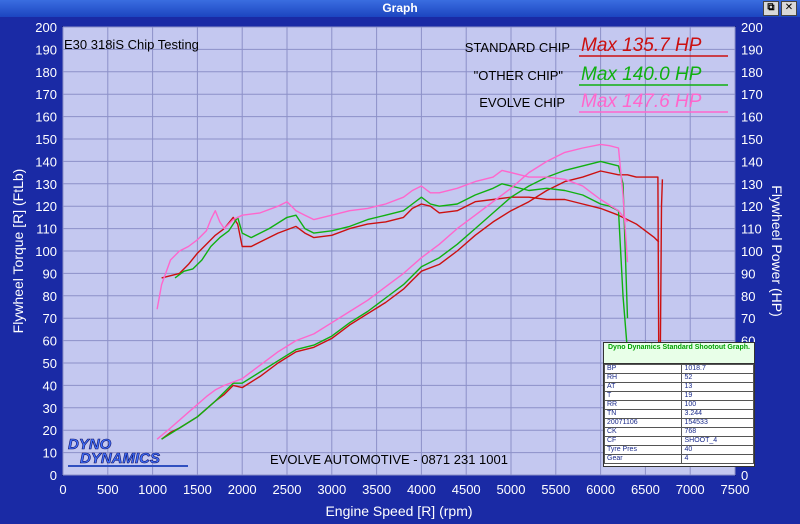 The width and height of the screenshot is (800, 524). I want to click on y-tick-label-left: 130, so click(46, 184).